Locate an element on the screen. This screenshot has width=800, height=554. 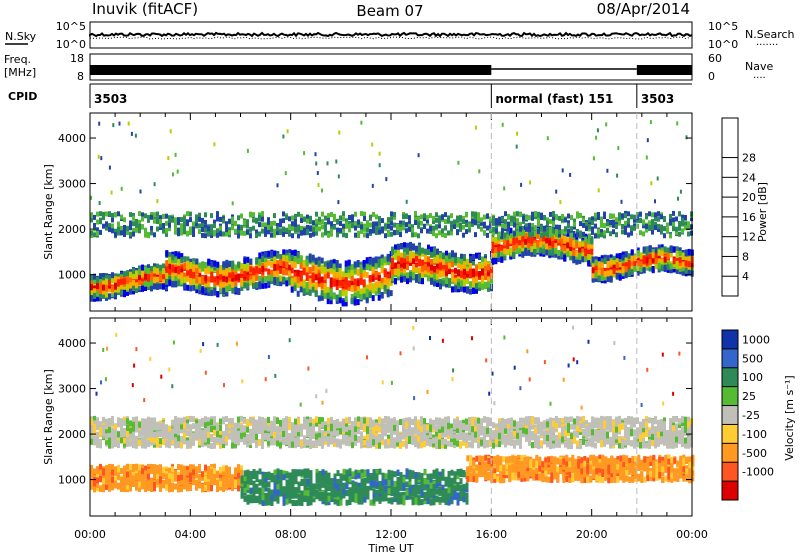
freq-label-line1: Freq. is located at coordinates (17, 59).